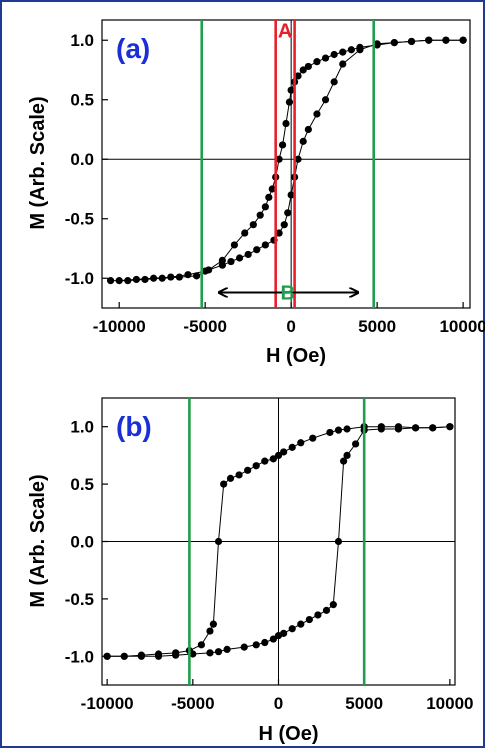 The height and width of the screenshot is (748, 485). Describe the element at coordinates (82, 542) in the screenshot. I see `panel-b-ytick-label: 0.0` at that location.